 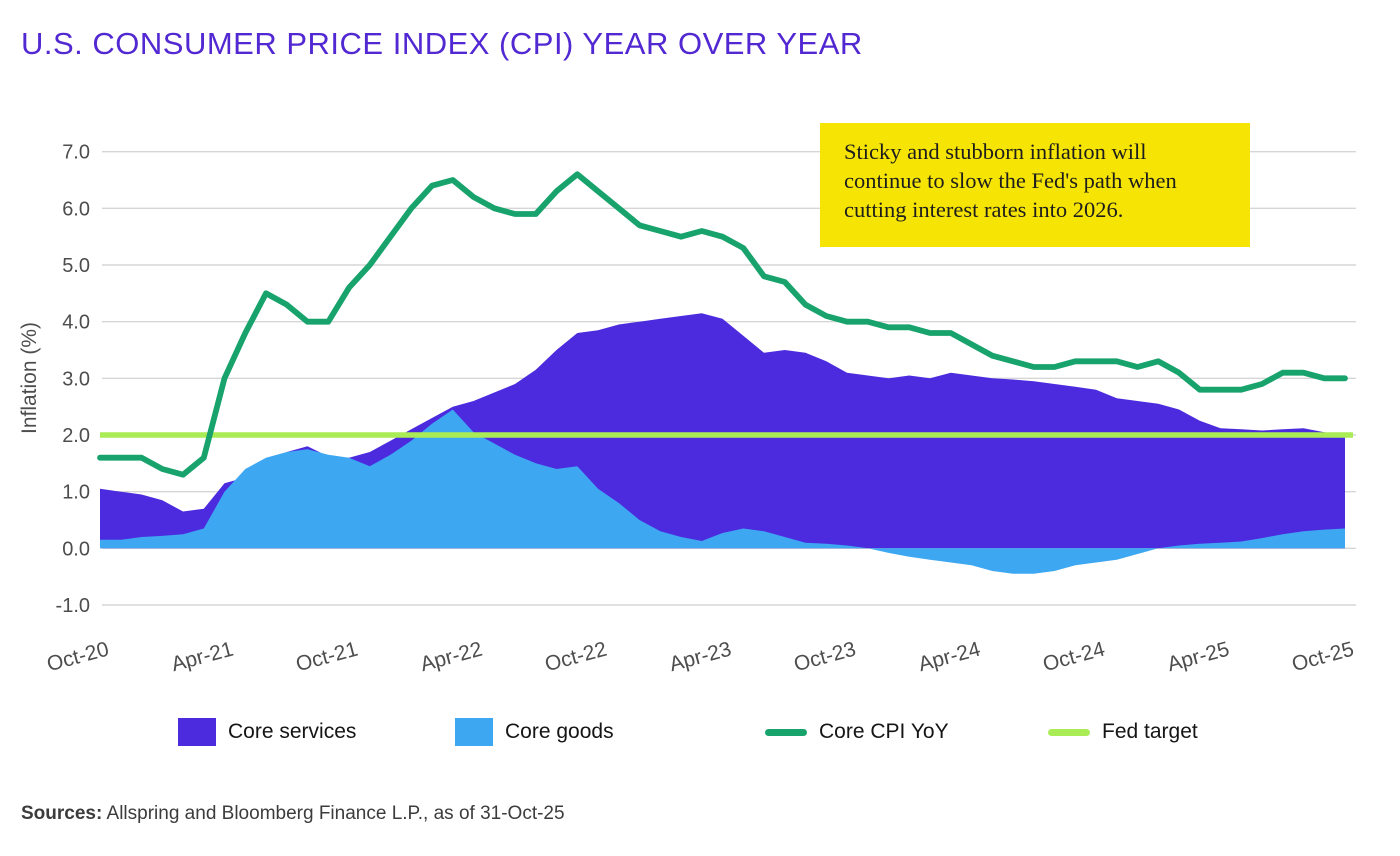 I want to click on legend-swatch-core-goods, so click(x=474, y=732).